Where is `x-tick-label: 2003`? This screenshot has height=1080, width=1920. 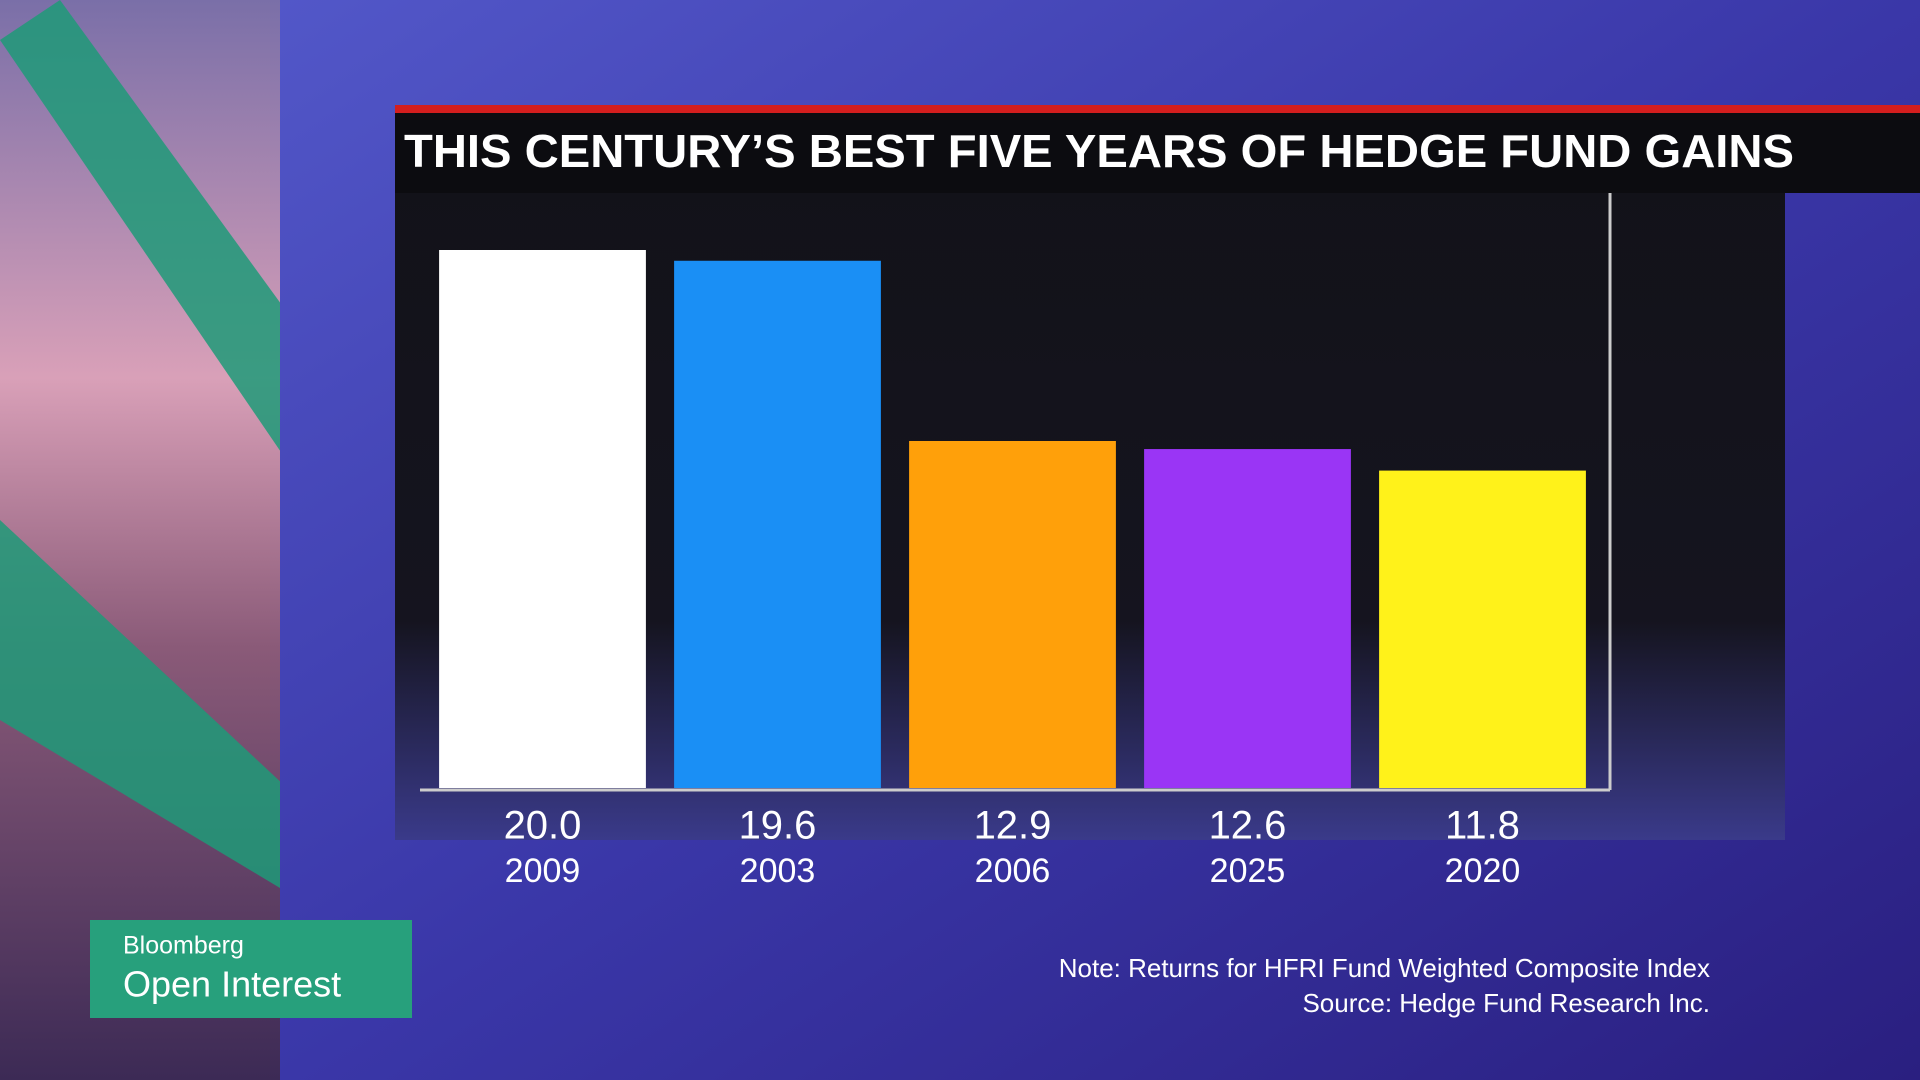
x-tick-label: 2003 is located at coordinates (778, 871).